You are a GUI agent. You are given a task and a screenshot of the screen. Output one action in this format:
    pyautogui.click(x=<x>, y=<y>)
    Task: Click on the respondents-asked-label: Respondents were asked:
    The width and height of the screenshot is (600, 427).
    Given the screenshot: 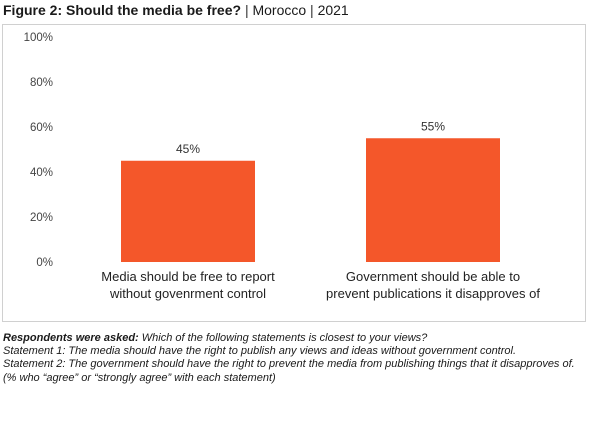 What is the action you would take?
    pyautogui.click(x=71, y=338)
    